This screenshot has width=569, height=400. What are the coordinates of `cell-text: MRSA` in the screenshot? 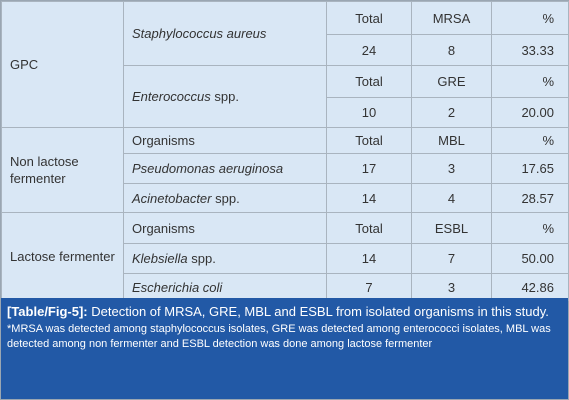 It's located at (451, 18).